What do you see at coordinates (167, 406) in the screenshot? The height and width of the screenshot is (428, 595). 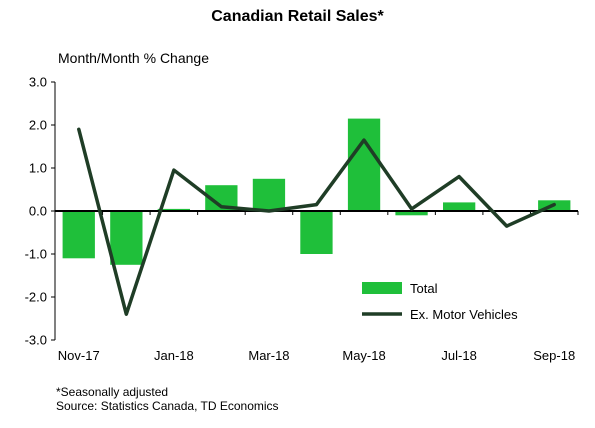 I see `footnote-source: Source: Statistics Canada, TD Economics` at bounding box center [167, 406].